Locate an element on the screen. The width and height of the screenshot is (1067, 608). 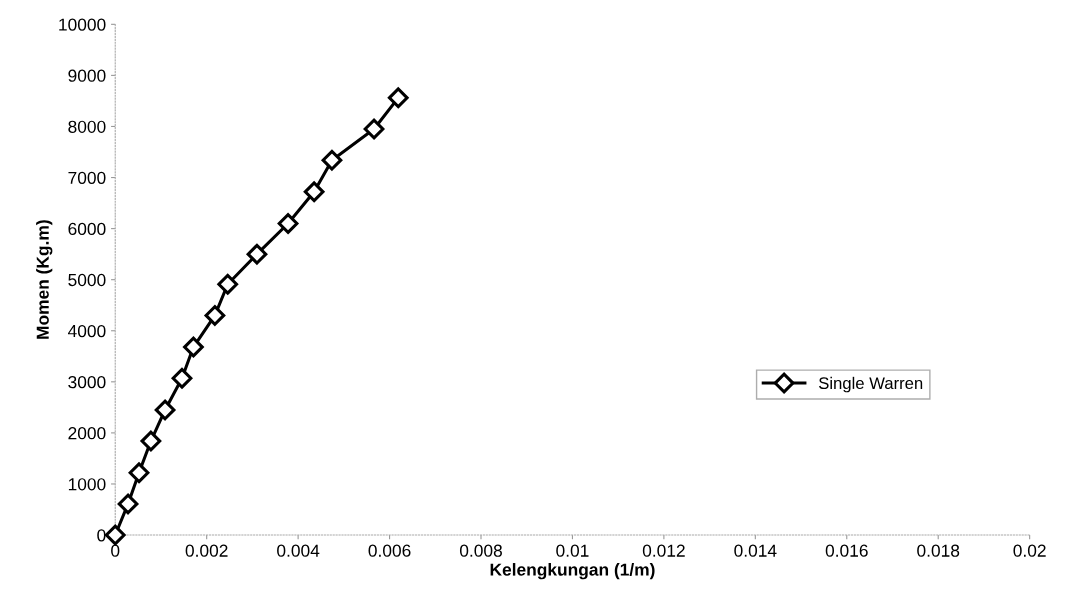
x-tick-label: 0.008 is located at coordinates (480, 550).